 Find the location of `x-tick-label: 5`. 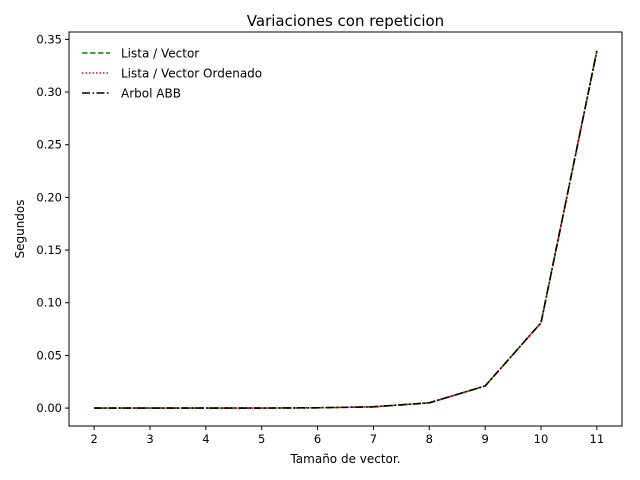

x-tick-label: 5 is located at coordinates (261, 439).